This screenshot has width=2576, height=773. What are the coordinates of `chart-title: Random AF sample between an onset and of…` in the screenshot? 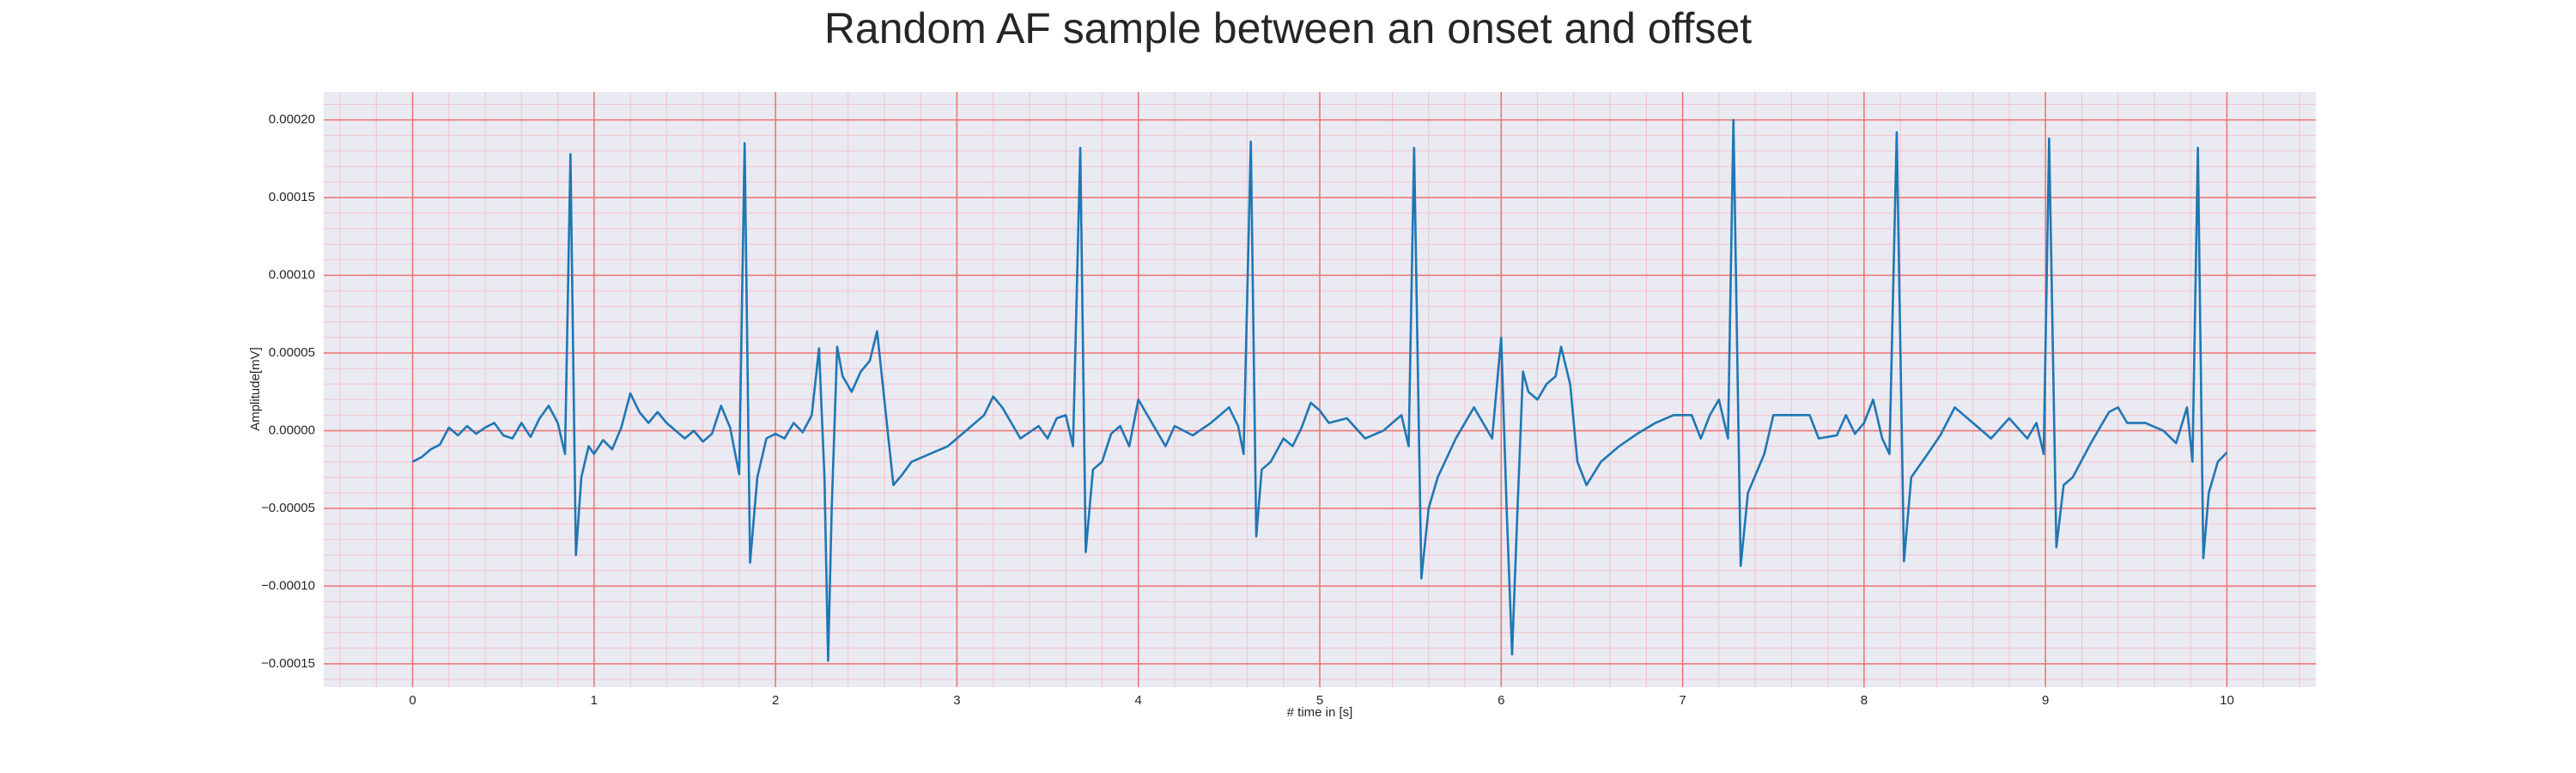 It's located at (1288, 28).